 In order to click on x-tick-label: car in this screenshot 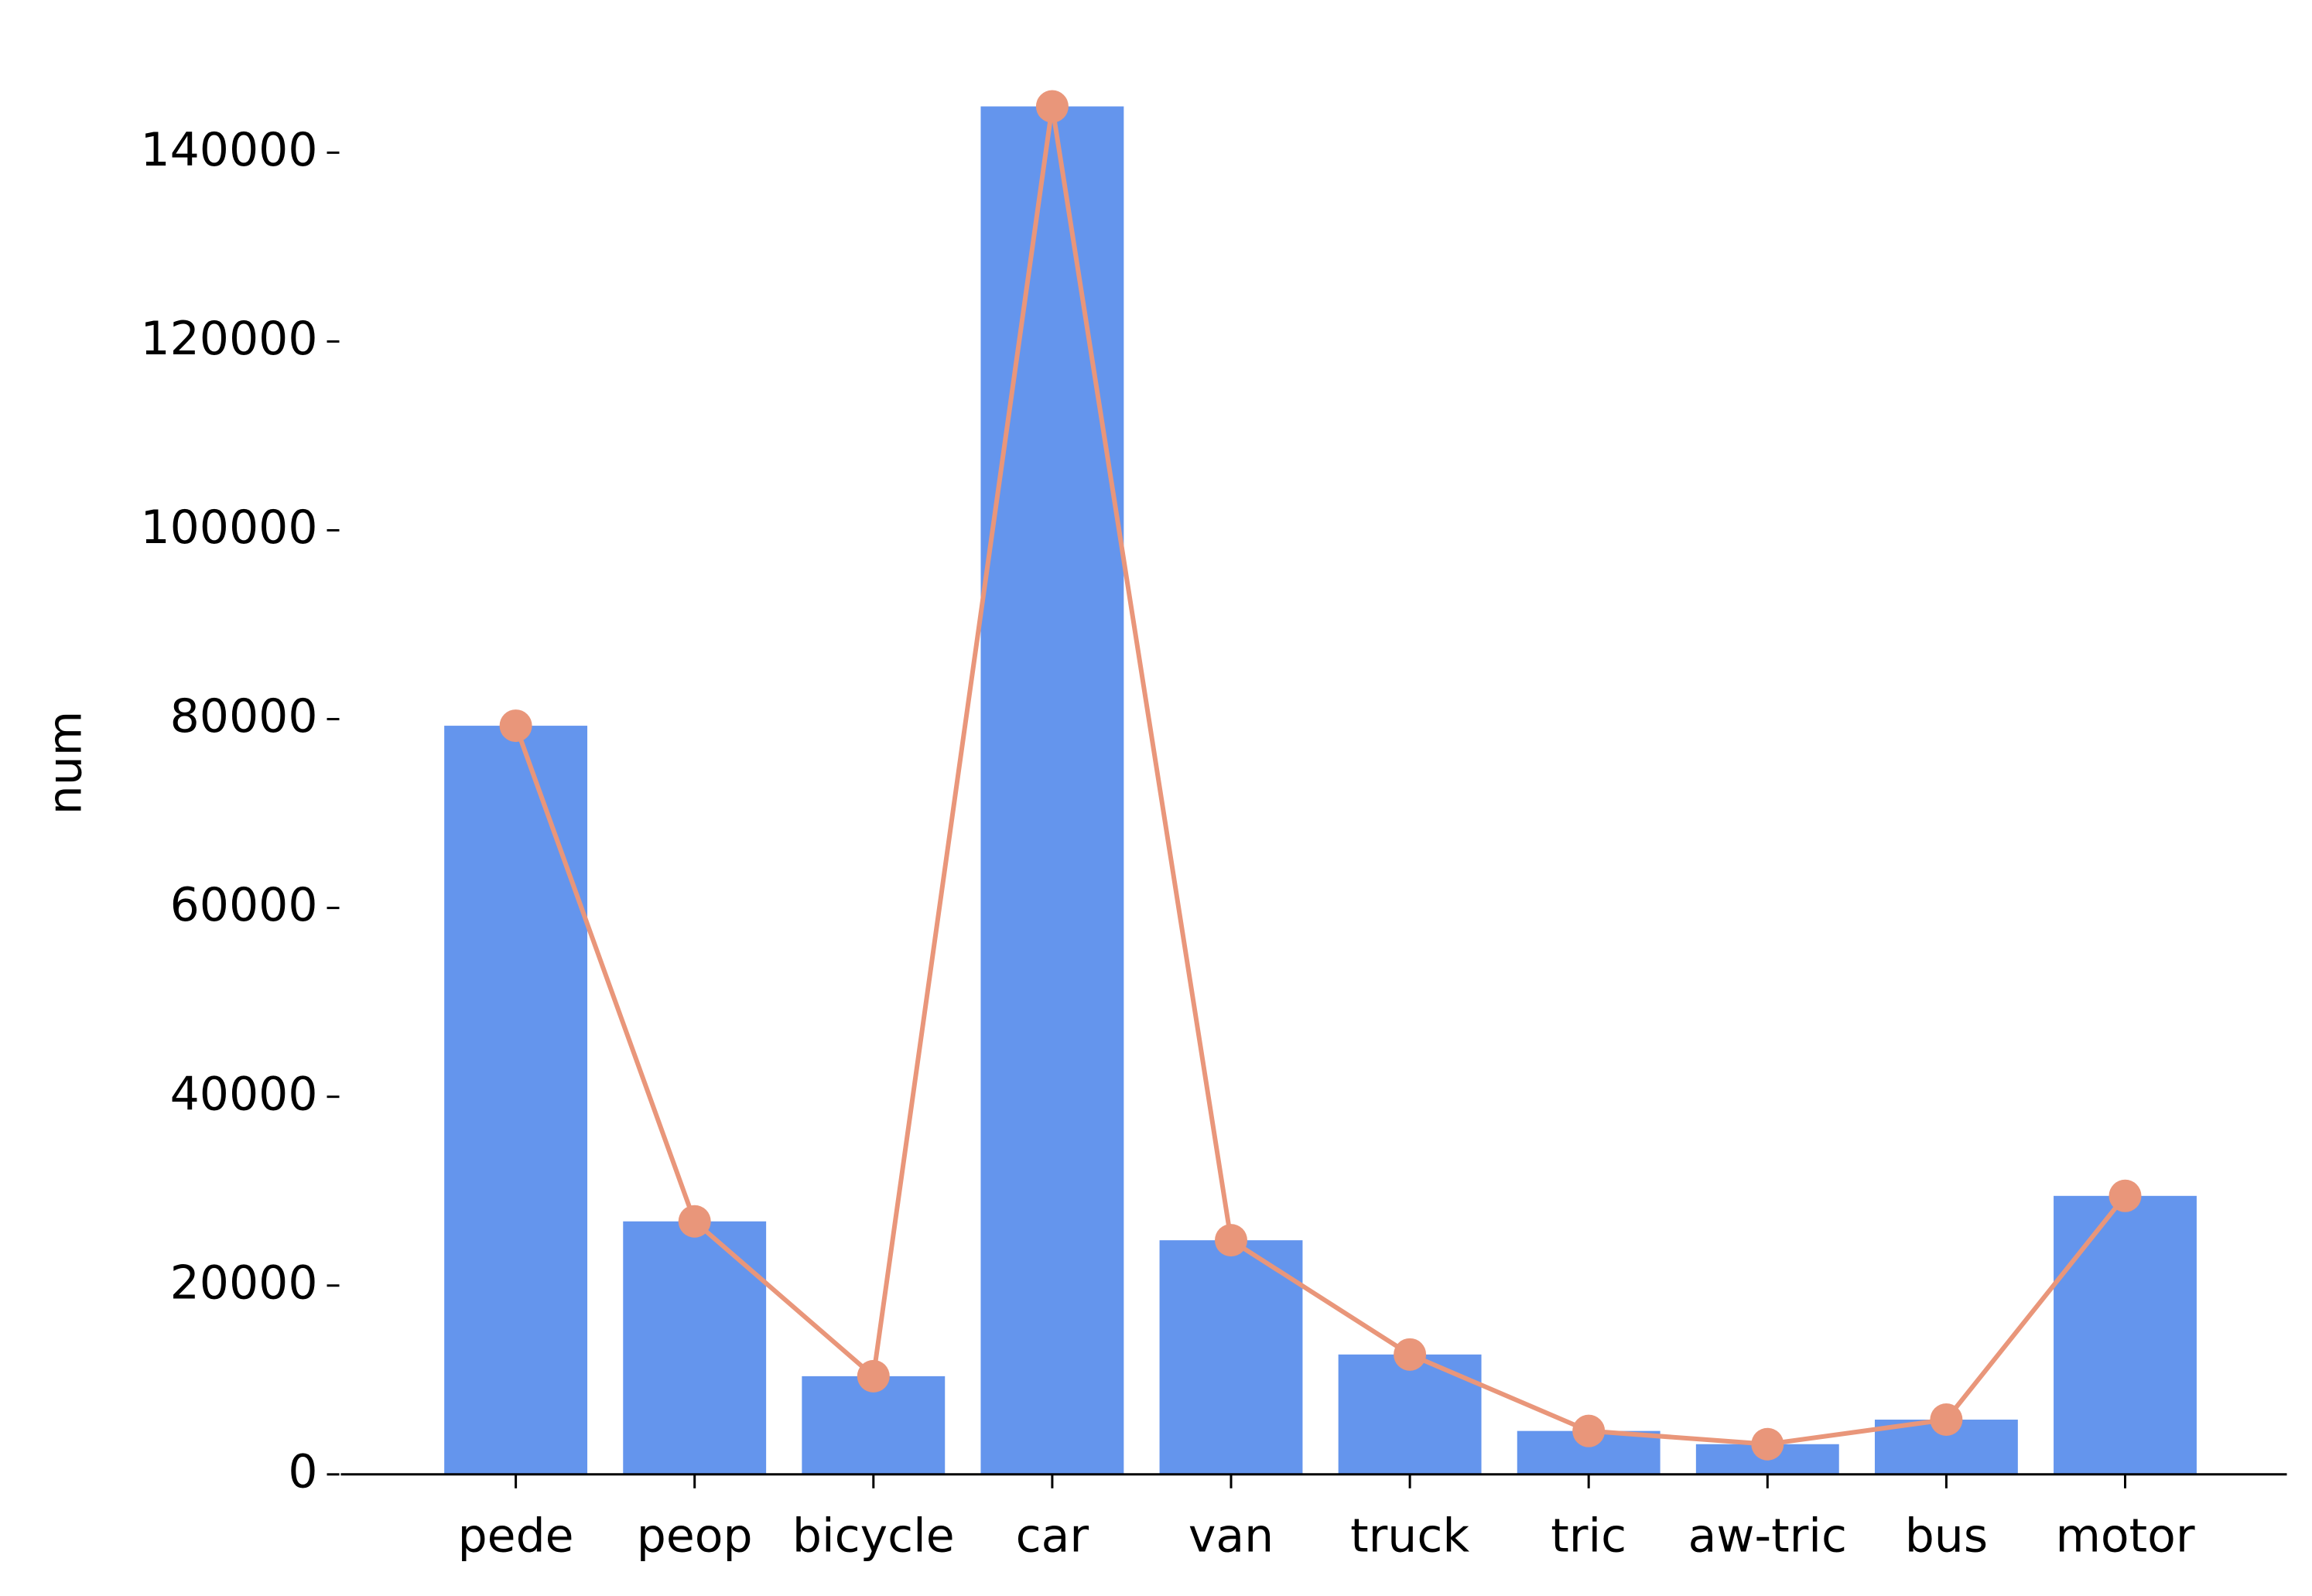, I will do `click(1052, 1536)`.